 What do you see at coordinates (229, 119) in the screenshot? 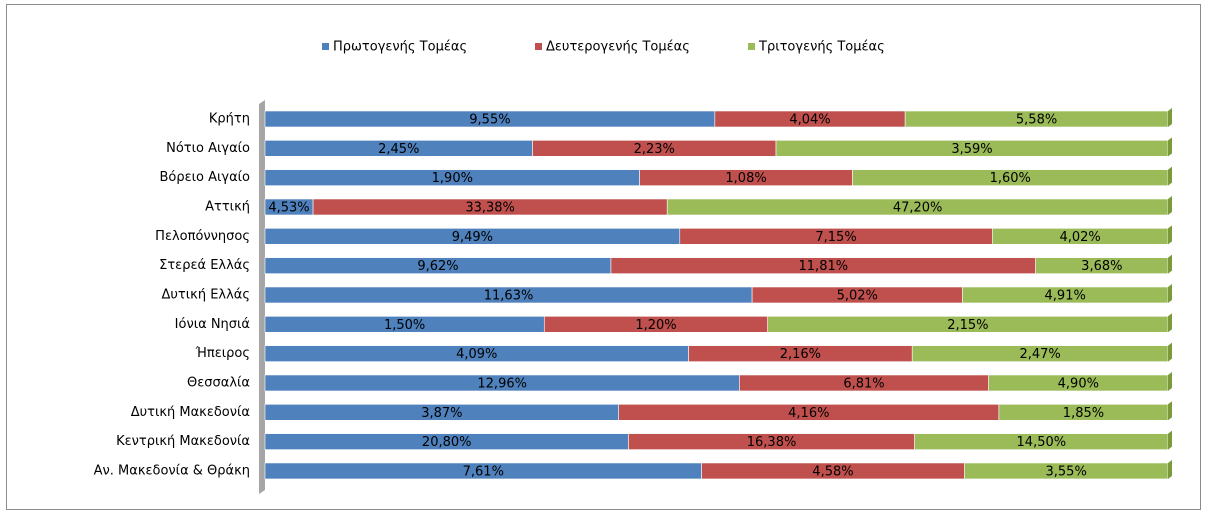
I see `y-tick-label: Κρήτη` at bounding box center [229, 119].